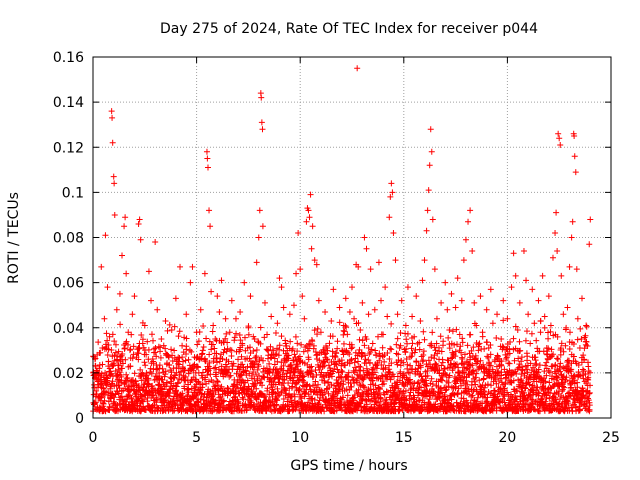 This screenshot has width=640, height=480. I want to click on x-tick-label: 15, so click(404, 438).